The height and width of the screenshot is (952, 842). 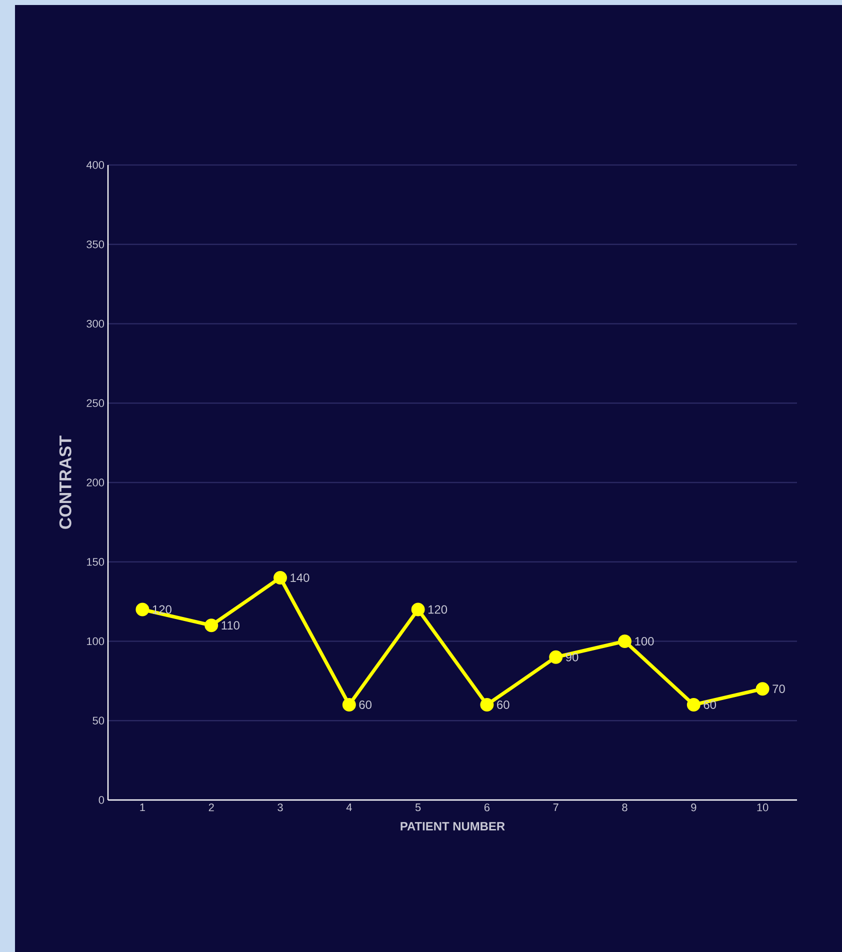 What do you see at coordinates (644, 641) in the screenshot?
I see `data-label: 100` at bounding box center [644, 641].